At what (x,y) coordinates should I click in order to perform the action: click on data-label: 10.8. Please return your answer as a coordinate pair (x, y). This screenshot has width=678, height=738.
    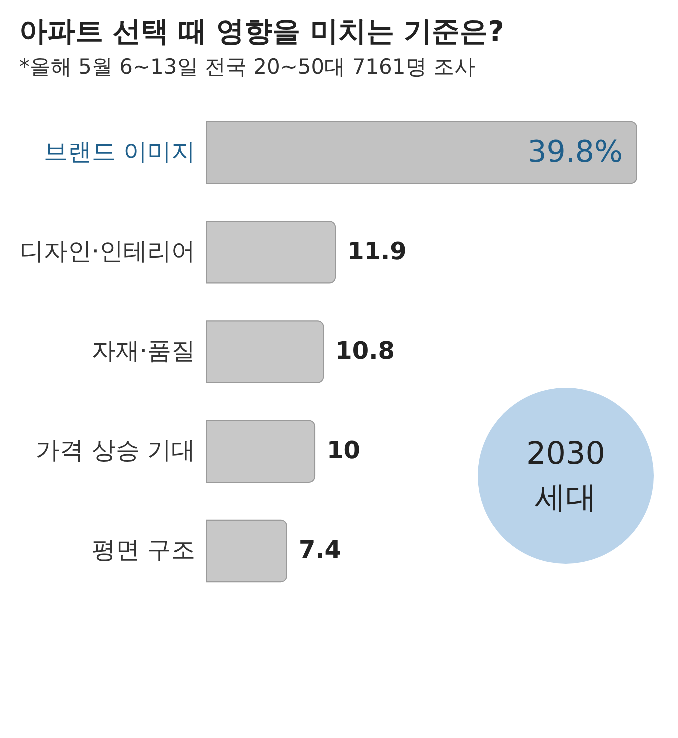
    Looking at the image, I should click on (365, 351).